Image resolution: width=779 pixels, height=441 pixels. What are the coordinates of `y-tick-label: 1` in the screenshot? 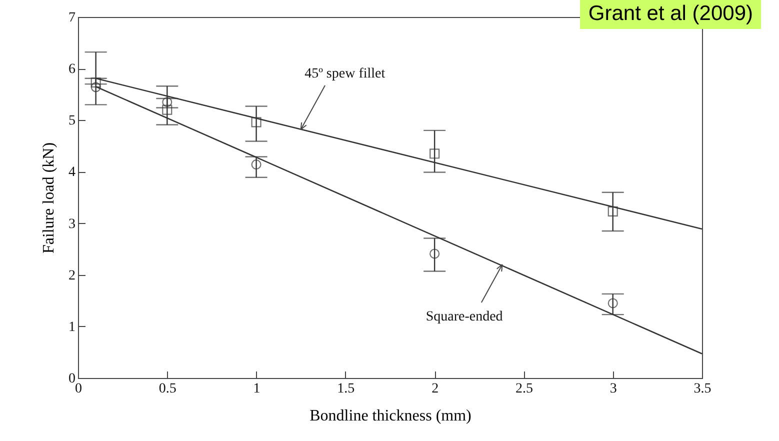 It's located at (72, 327).